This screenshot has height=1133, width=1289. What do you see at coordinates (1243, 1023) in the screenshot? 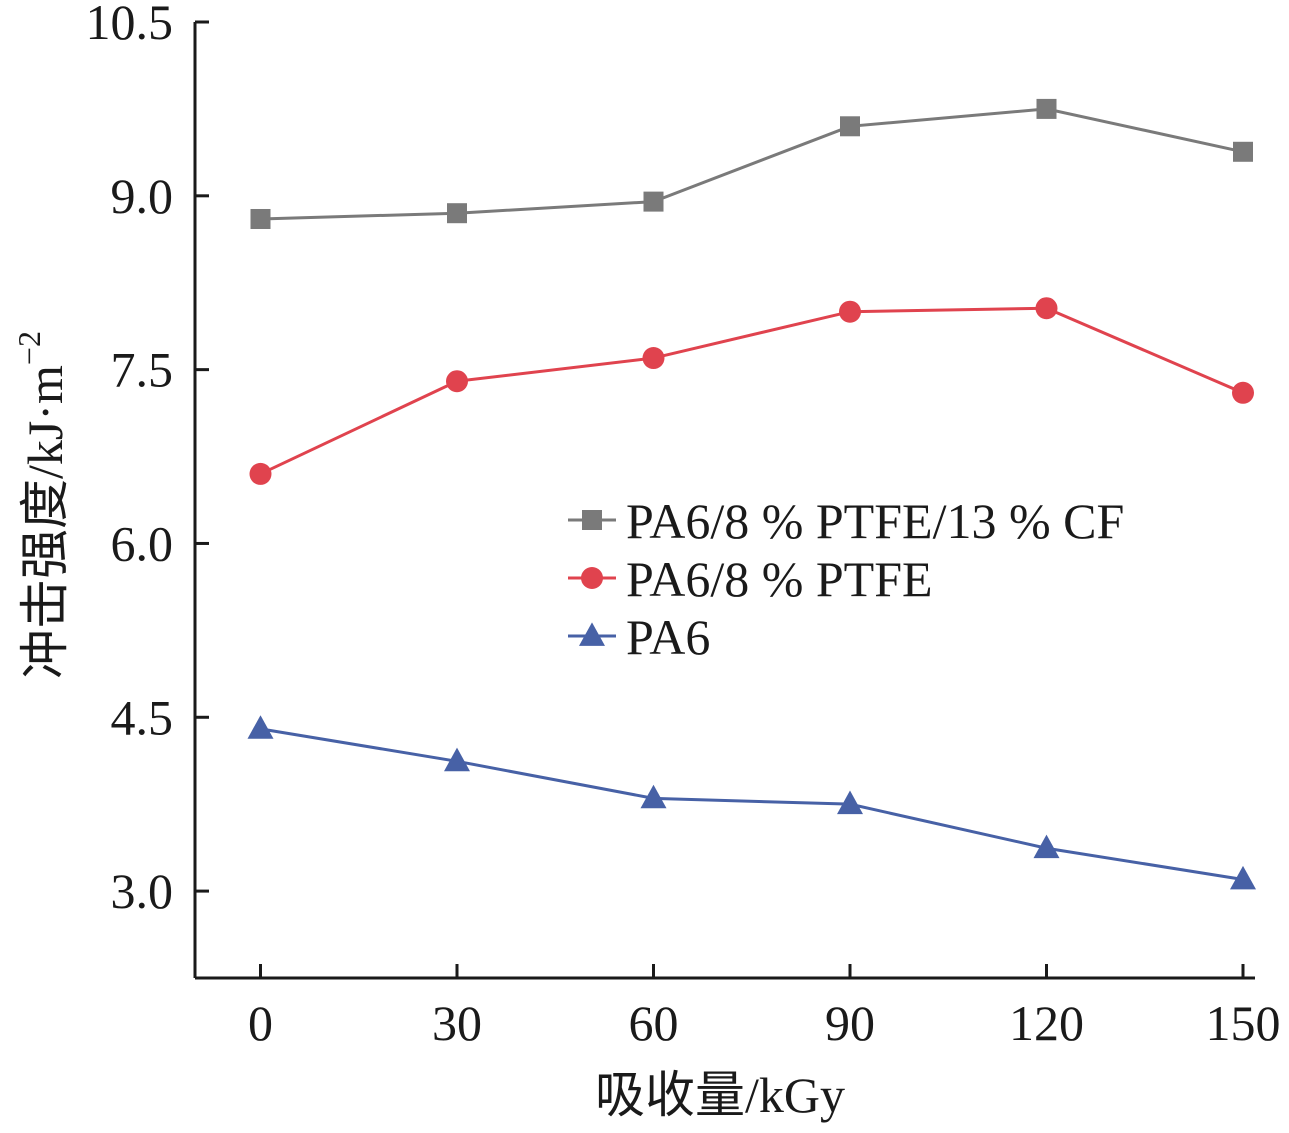
I see `x-tick-label: 150` at bounding box center [1243, 1023].